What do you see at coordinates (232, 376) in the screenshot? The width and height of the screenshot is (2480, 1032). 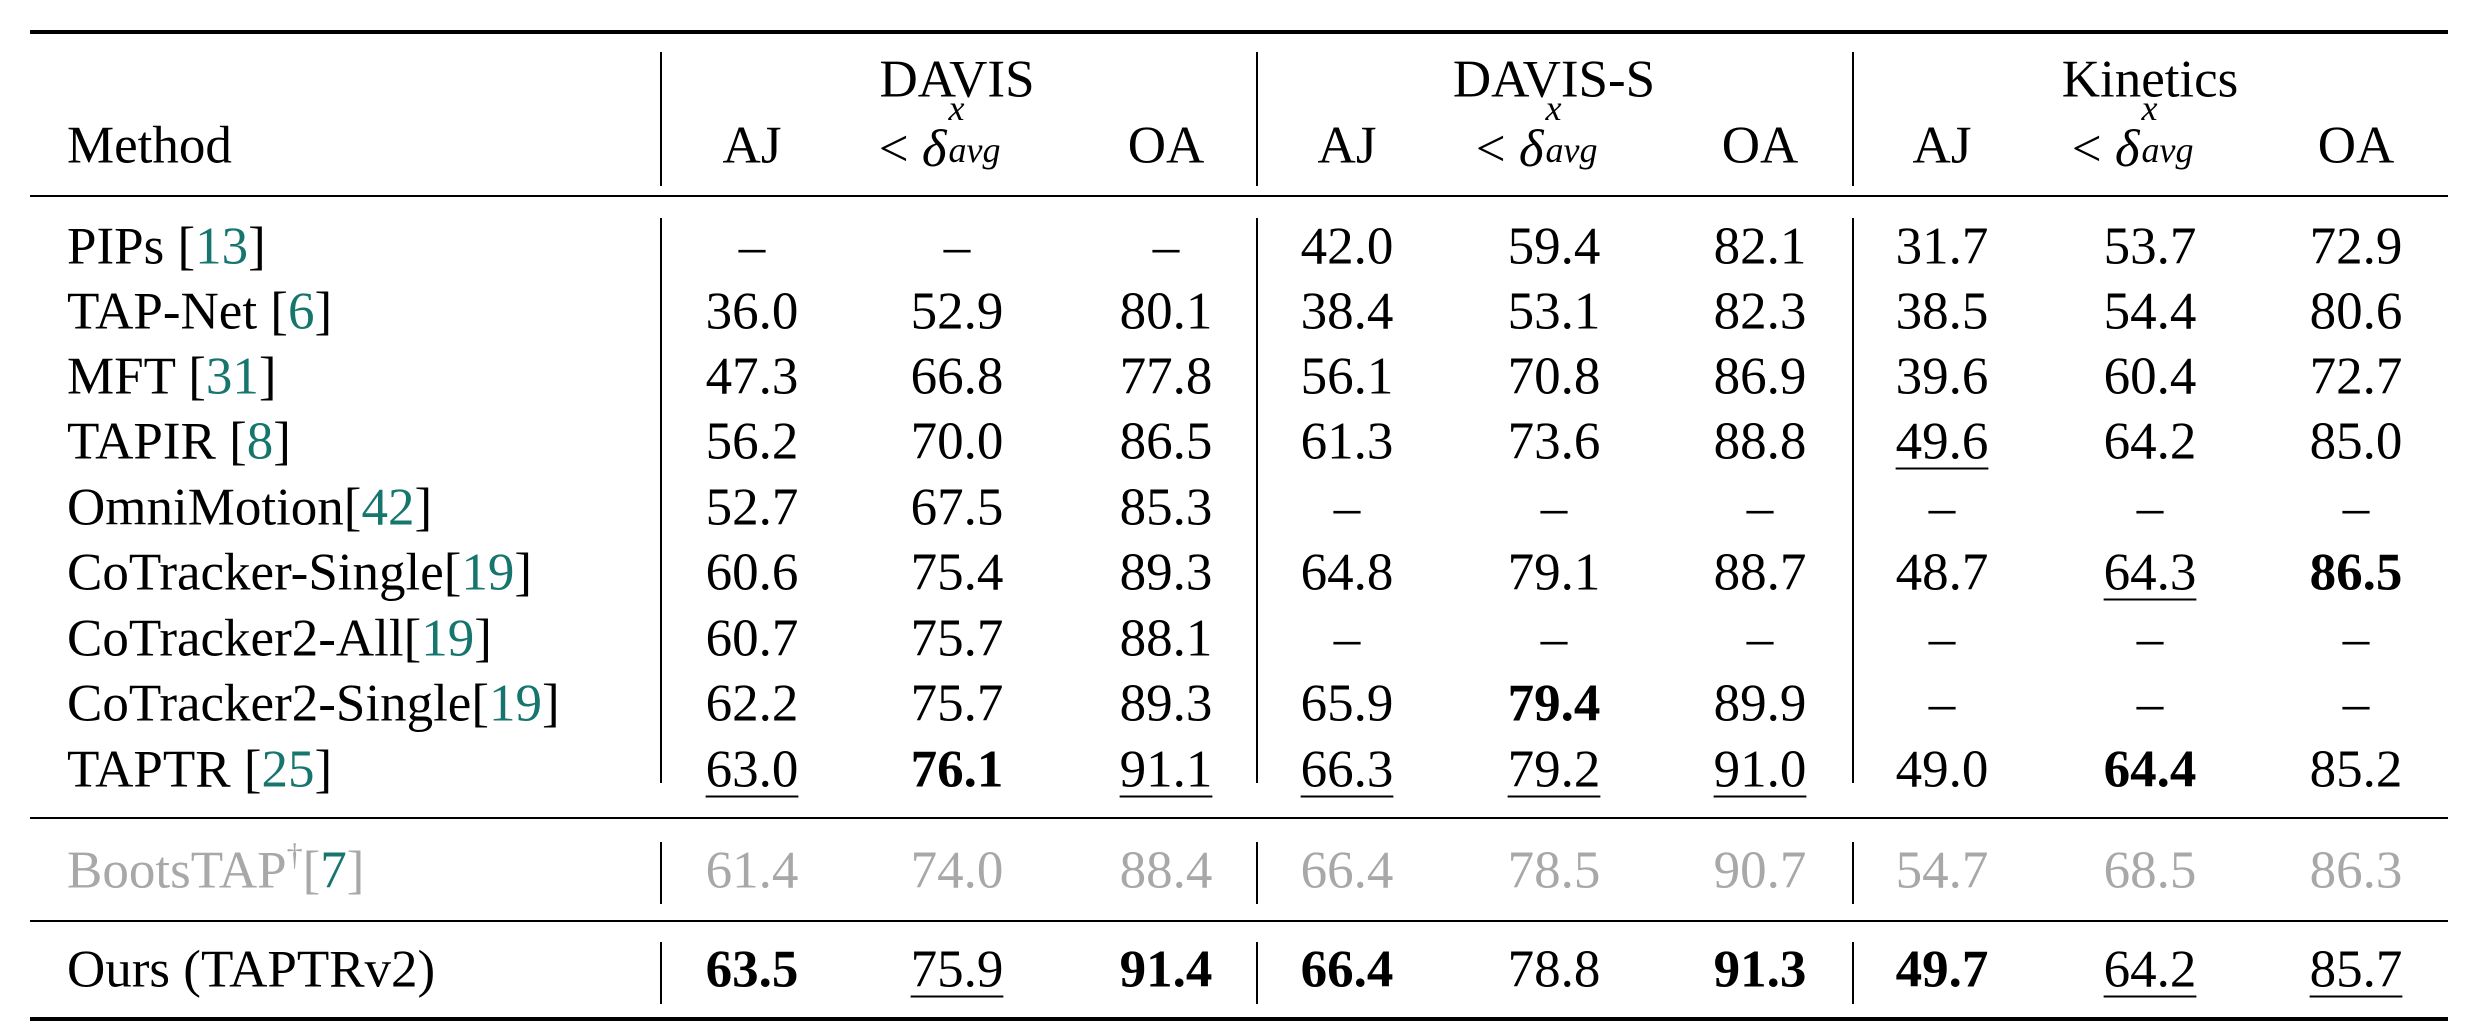 I see `citation-link: 31` at bounding box center [232, 376].